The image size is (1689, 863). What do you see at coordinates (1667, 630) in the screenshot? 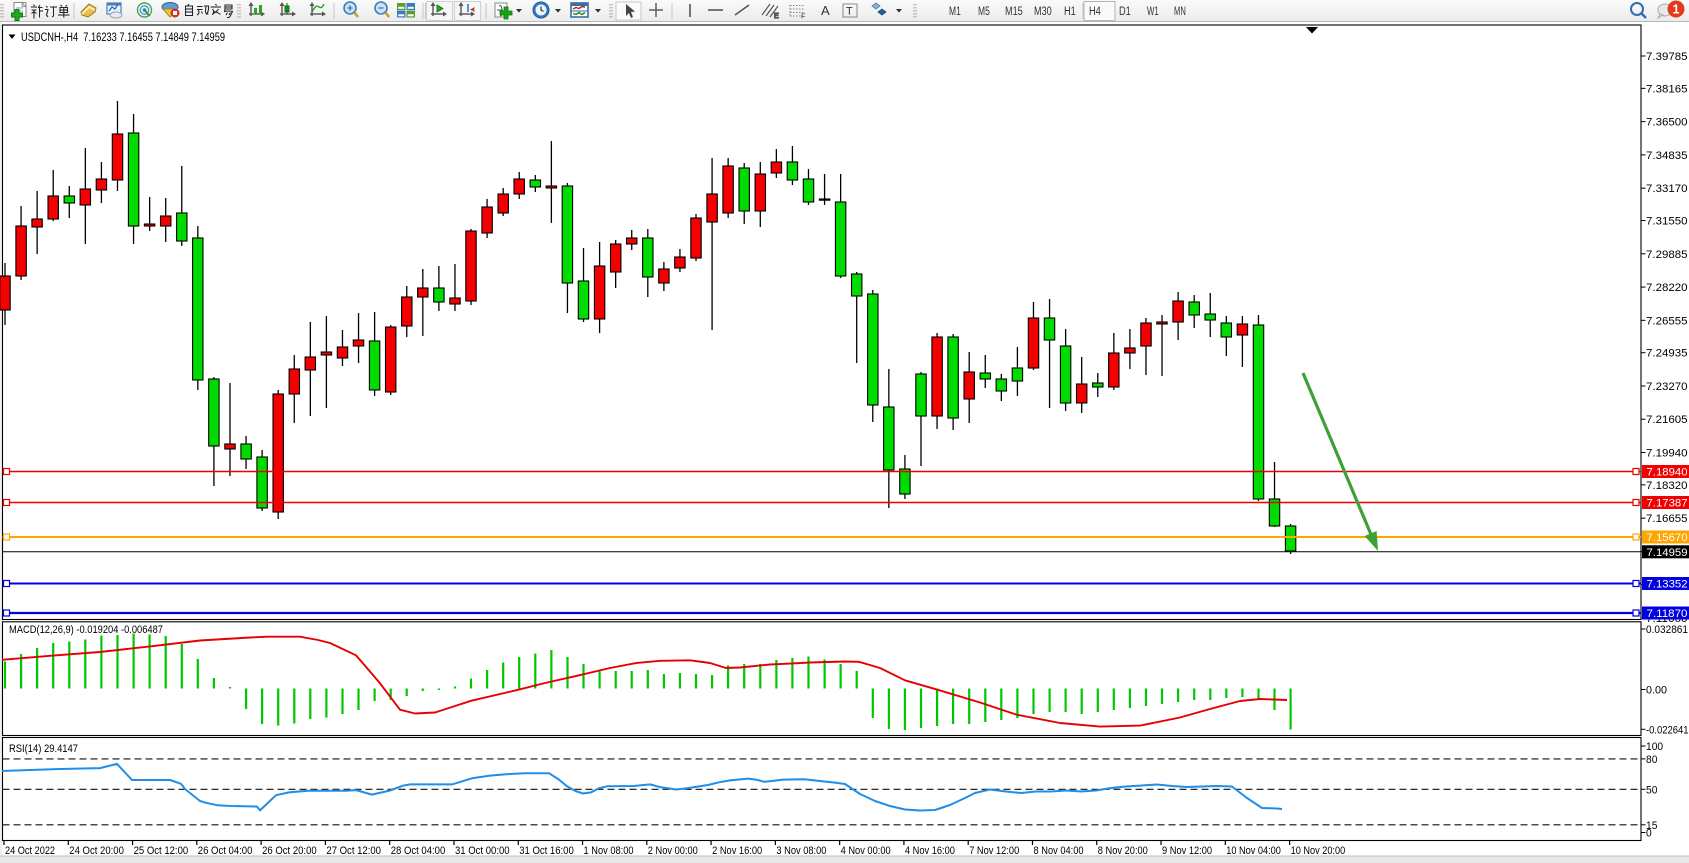
I see `svg-text: 0.032861` at bounding box center [1667, 630].